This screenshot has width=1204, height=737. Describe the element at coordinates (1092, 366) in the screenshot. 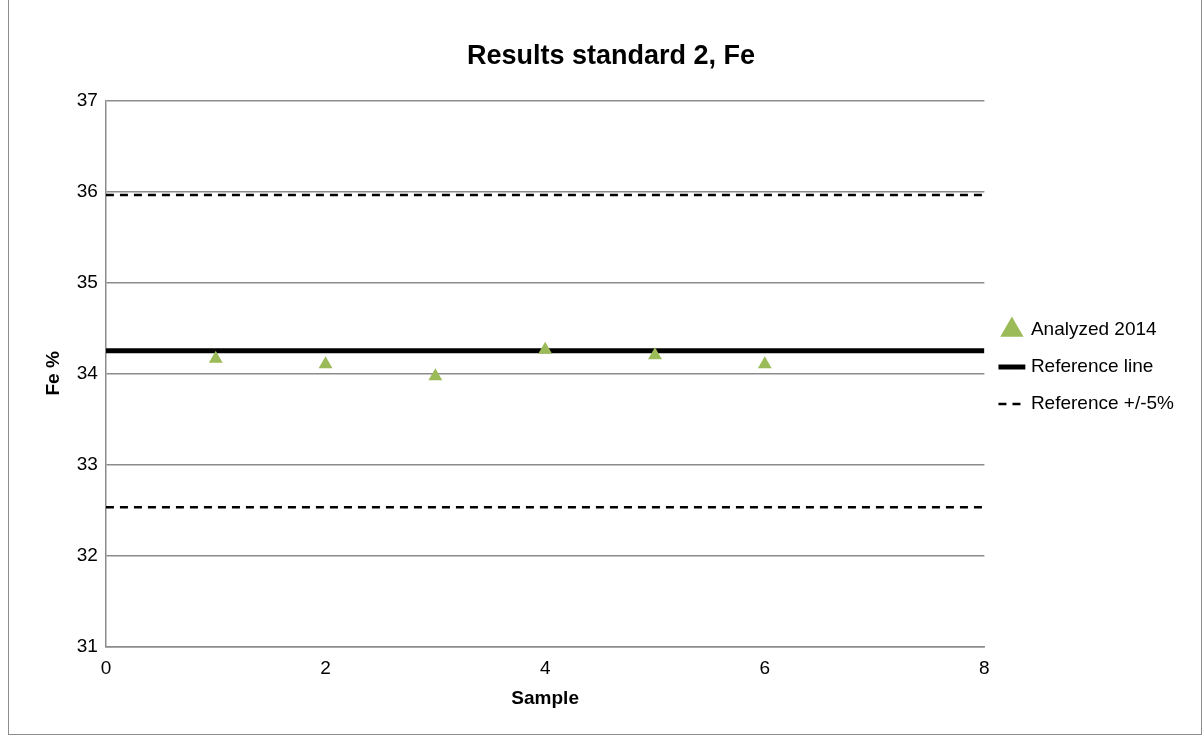

I see `legend-label: Reference line` at that location.